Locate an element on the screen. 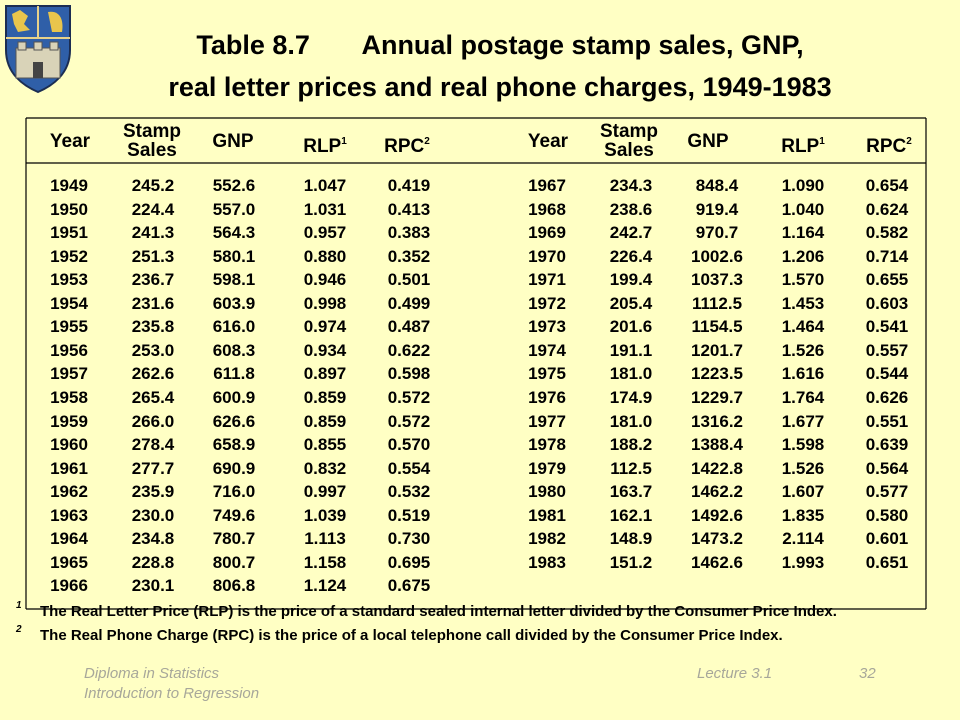 The image size is (960, 720). table-cell-gnp: 1422.8 is located at coordinates (717, 468).